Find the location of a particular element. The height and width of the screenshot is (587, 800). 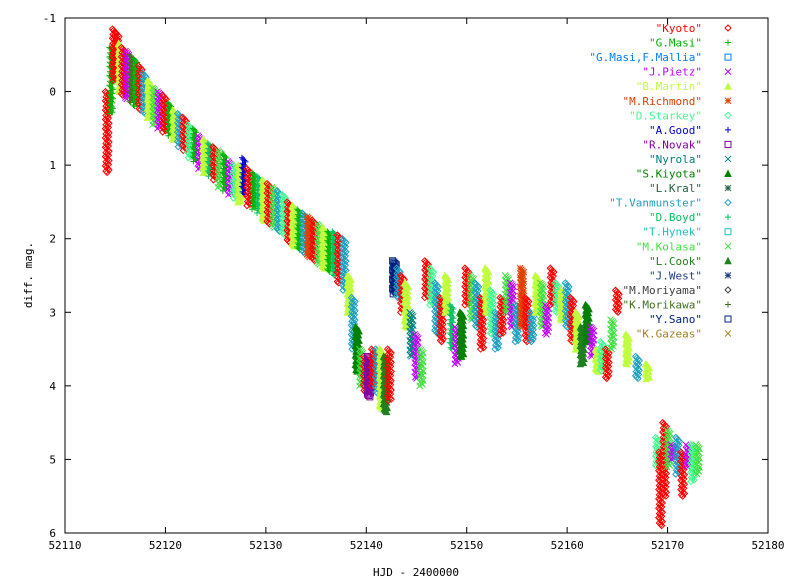

legend-entry: "J.Pietz" is located at coordinates (672, 72).